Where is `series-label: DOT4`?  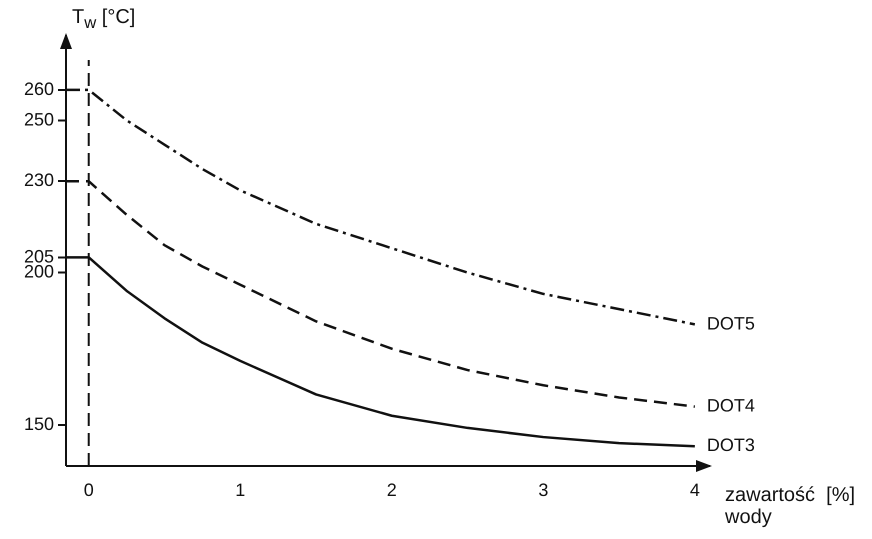
series-label: DOT4 is located at coordinates (730, 406).